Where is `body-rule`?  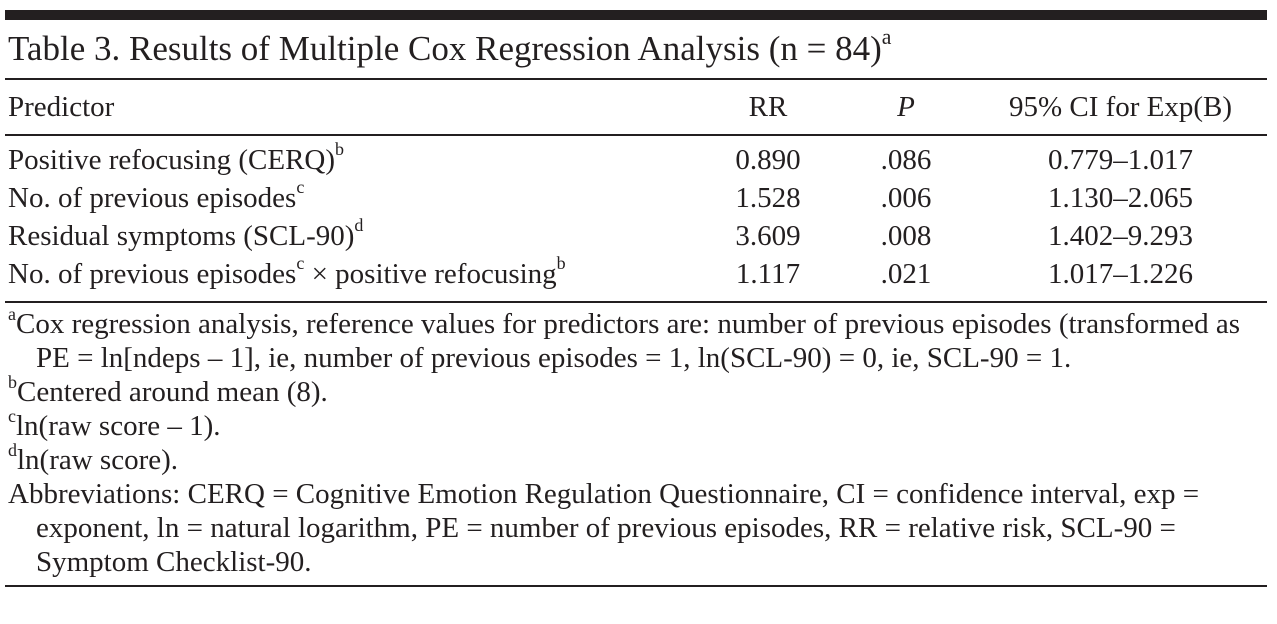 body-rule is located at coordinates (636, 302).